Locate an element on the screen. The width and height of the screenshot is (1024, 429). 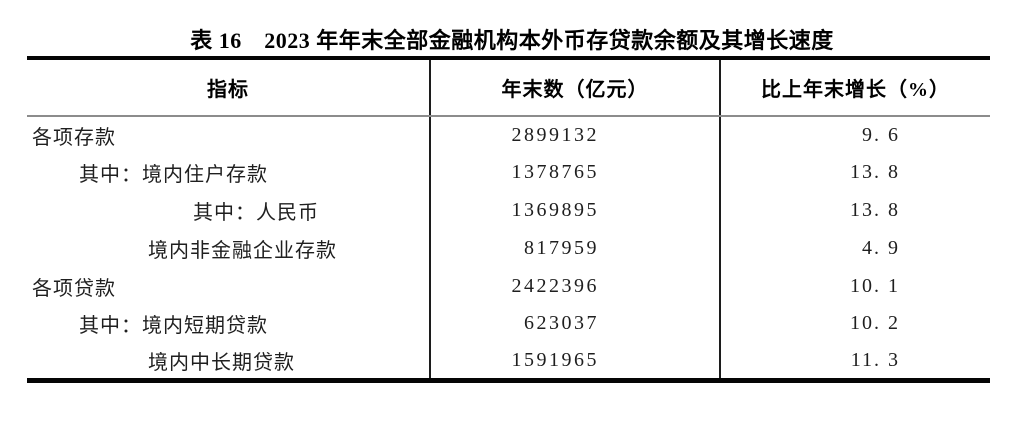
yearend-value-cell: 2422396 is located at coordinates (574, 286).